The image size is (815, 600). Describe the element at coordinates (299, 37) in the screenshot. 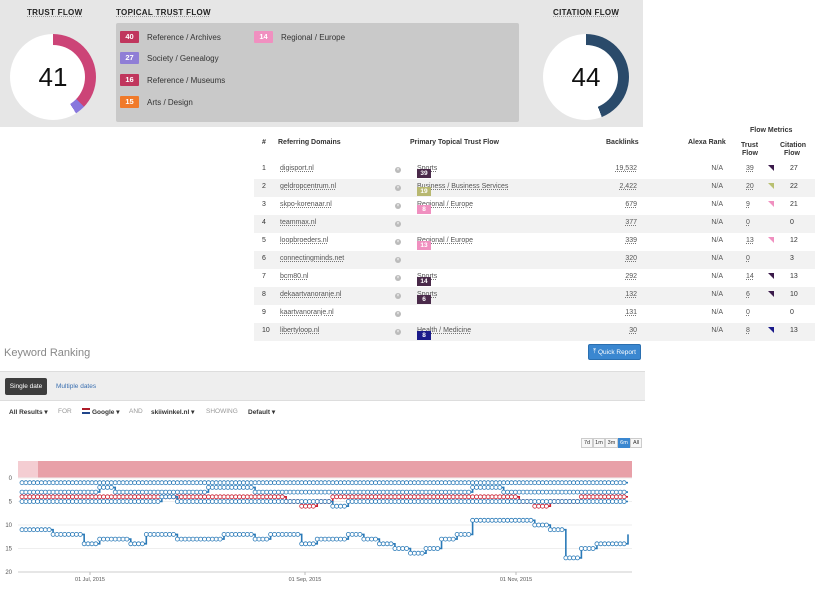

I see `topic-item: 14 Regional / Europe` at that location.